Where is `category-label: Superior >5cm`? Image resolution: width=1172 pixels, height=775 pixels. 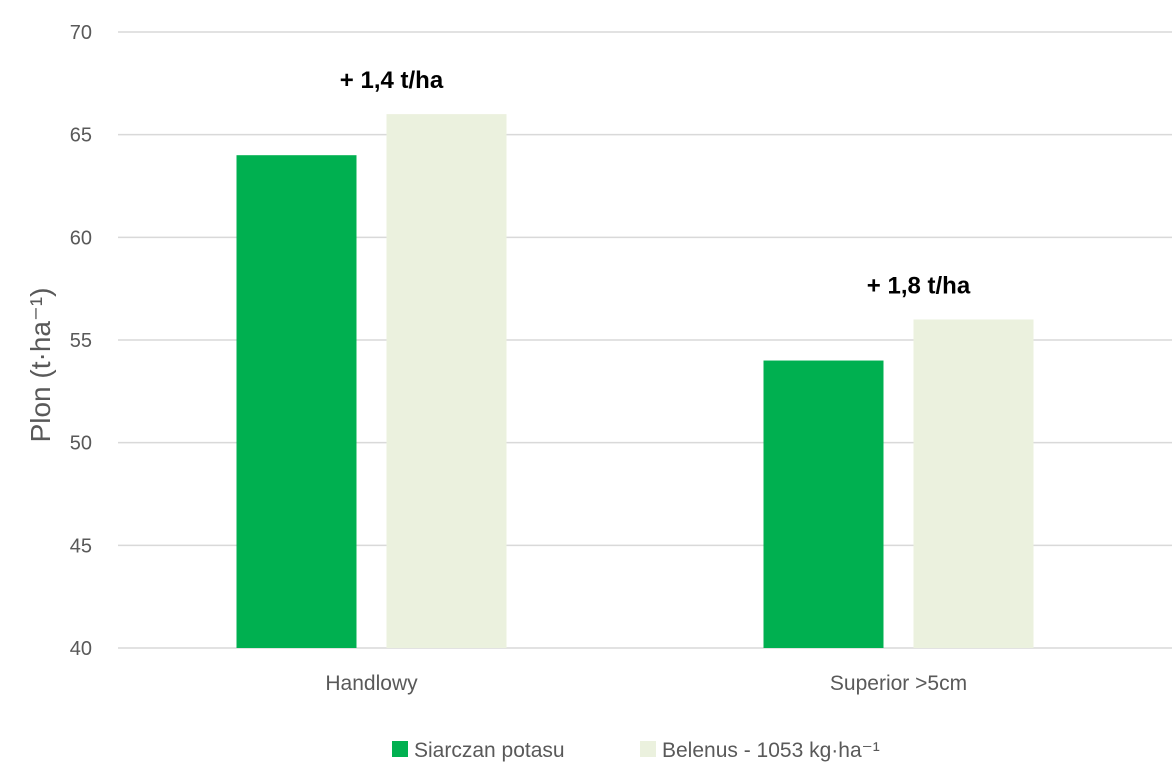
category-label: Superior >5cm is located at coordinates (898, 683).